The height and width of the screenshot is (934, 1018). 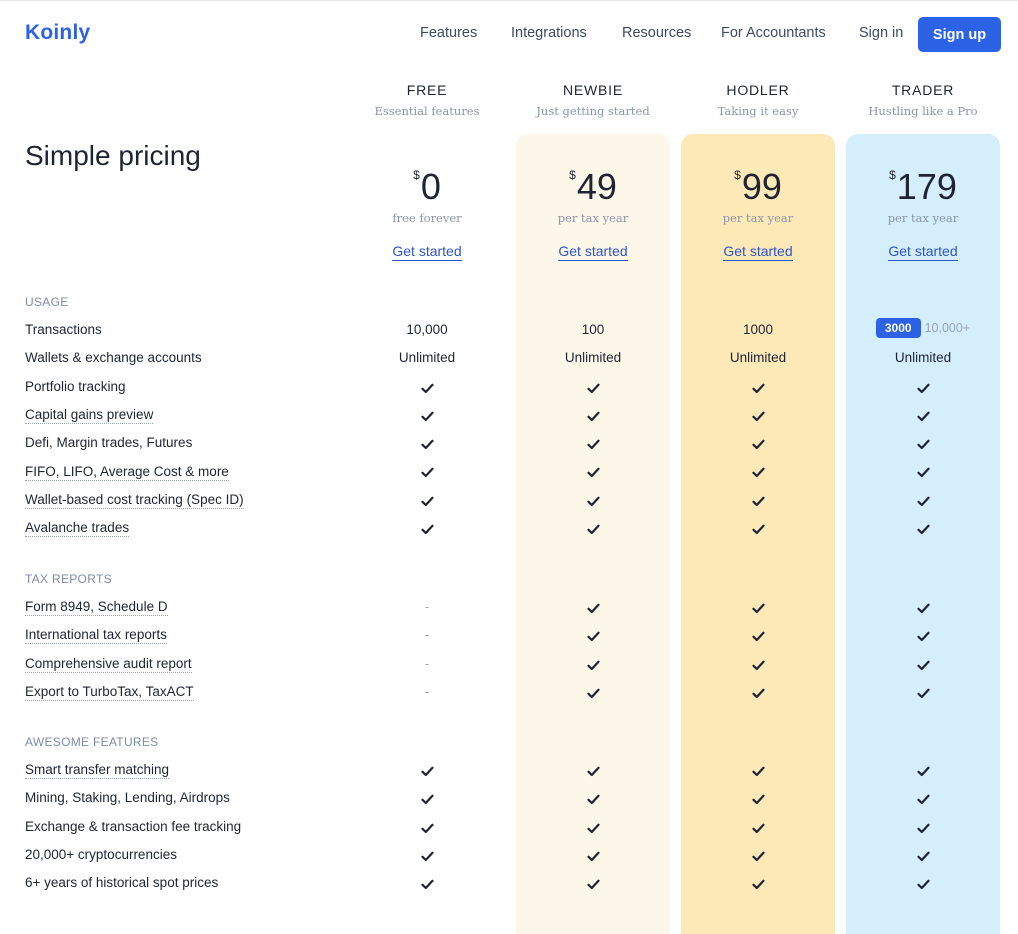 I want to click on koinly-logo: Koinly, so click(x=58, y=32).